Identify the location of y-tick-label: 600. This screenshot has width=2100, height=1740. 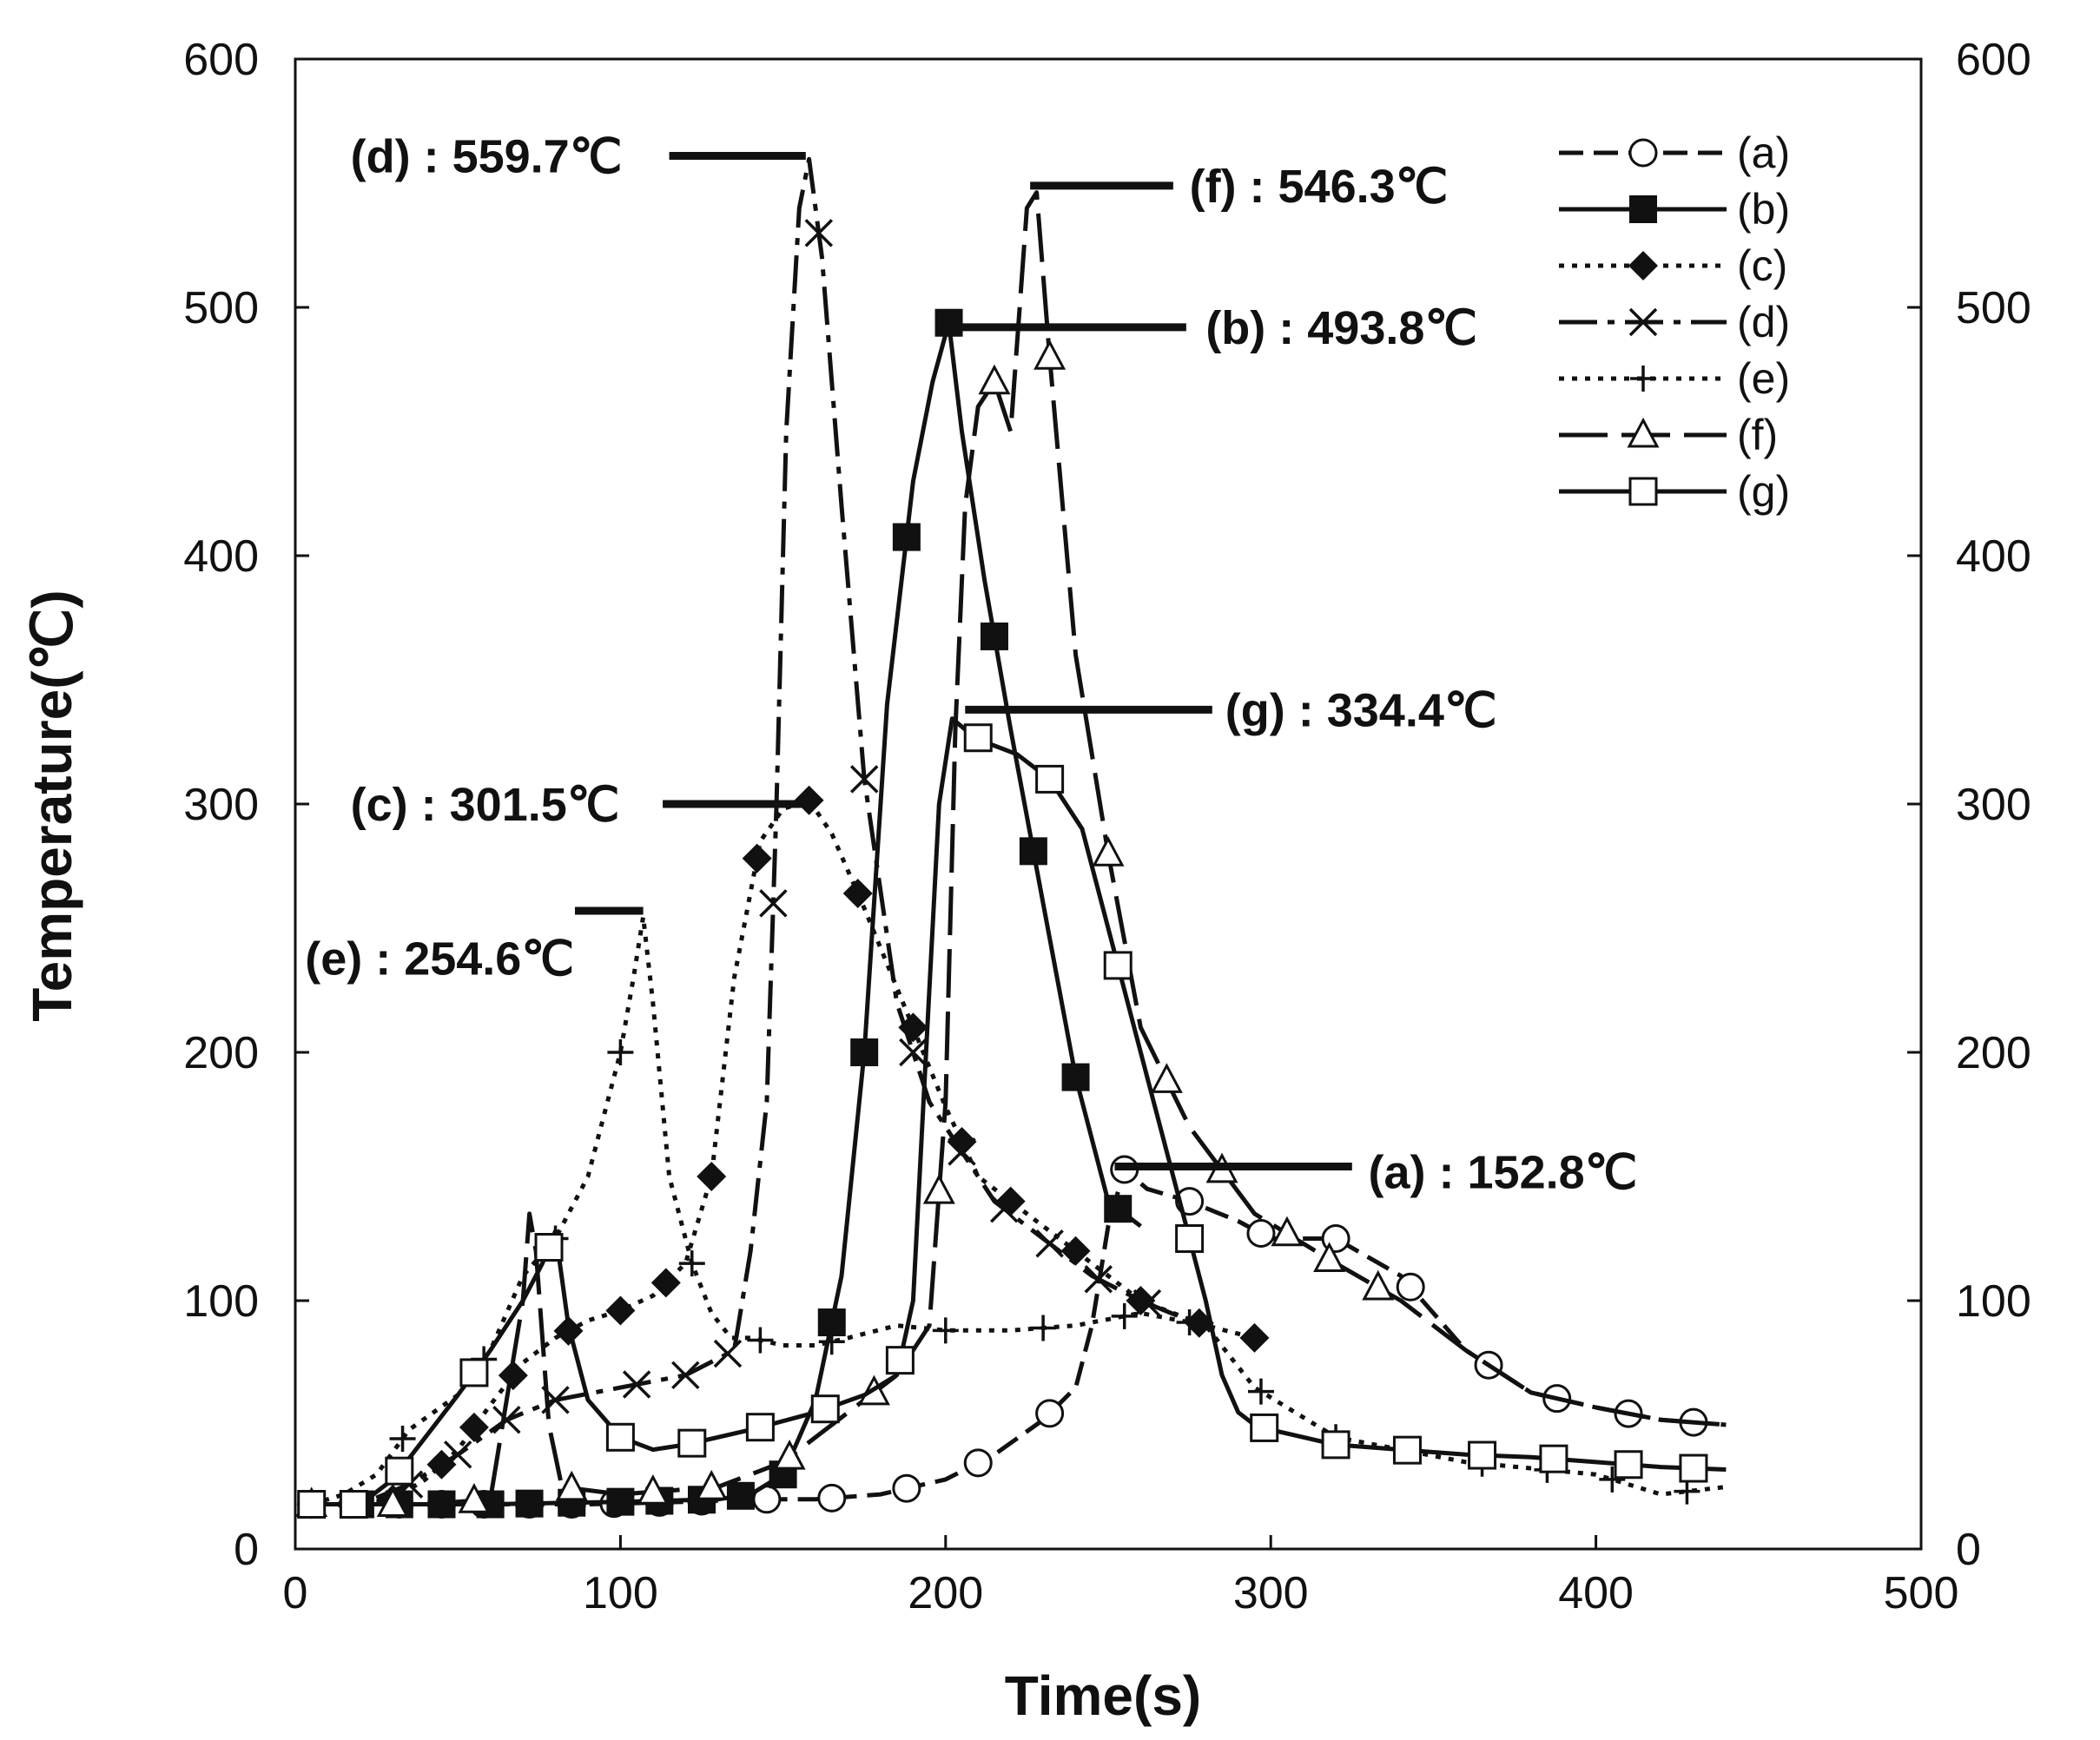
(221, 60).